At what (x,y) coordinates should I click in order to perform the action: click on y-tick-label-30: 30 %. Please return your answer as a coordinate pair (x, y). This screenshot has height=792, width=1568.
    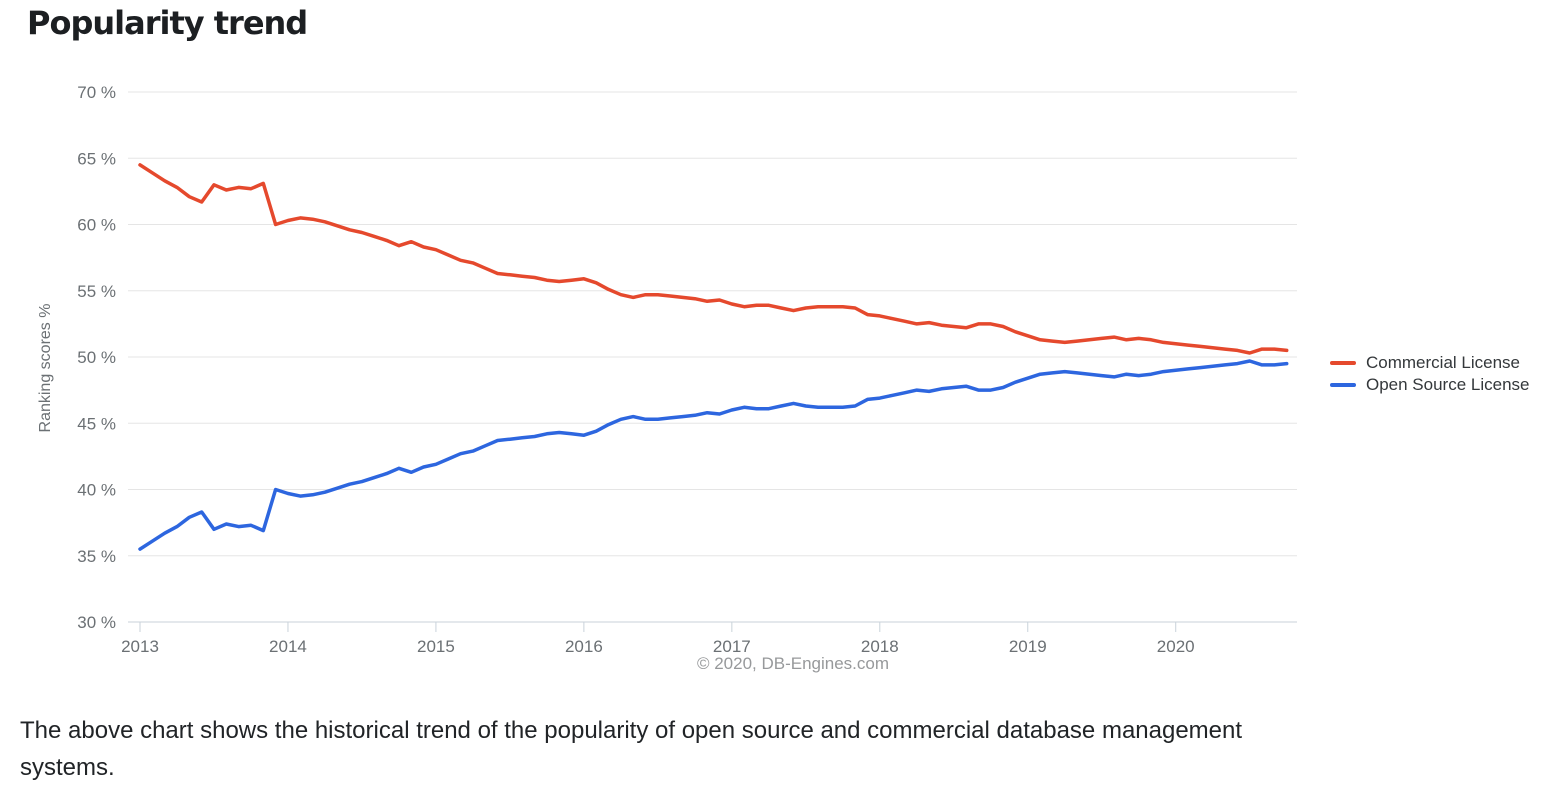
    Looking at the image, I should click on (96, 622).